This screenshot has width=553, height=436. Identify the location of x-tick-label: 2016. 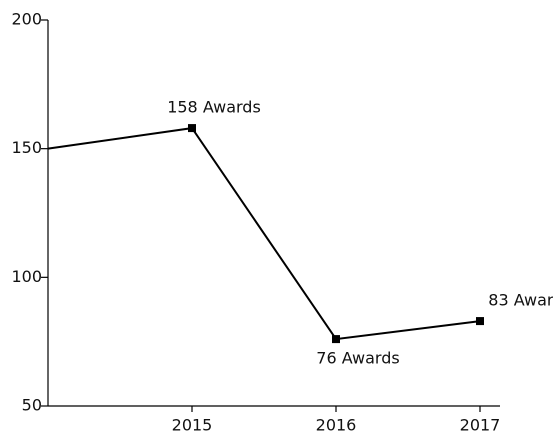
(336, 425).